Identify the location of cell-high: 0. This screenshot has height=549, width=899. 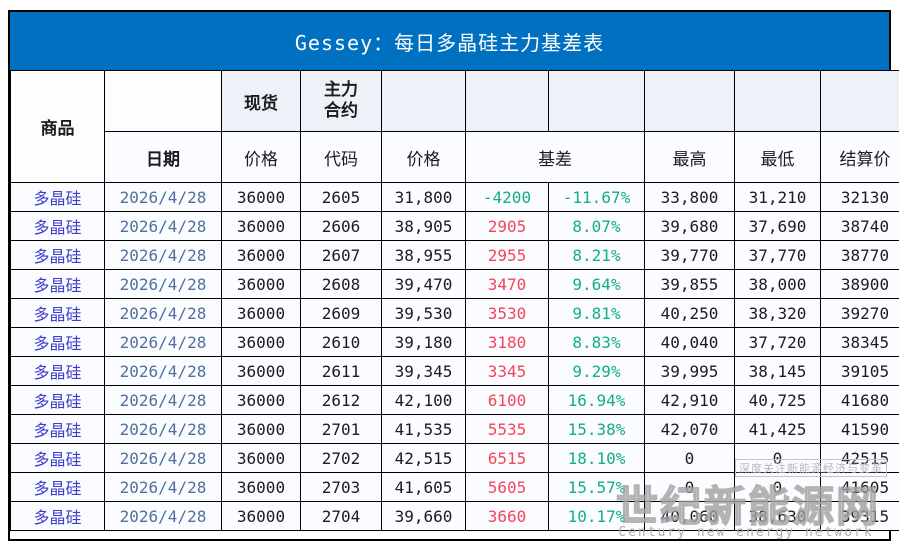
(689, 487).